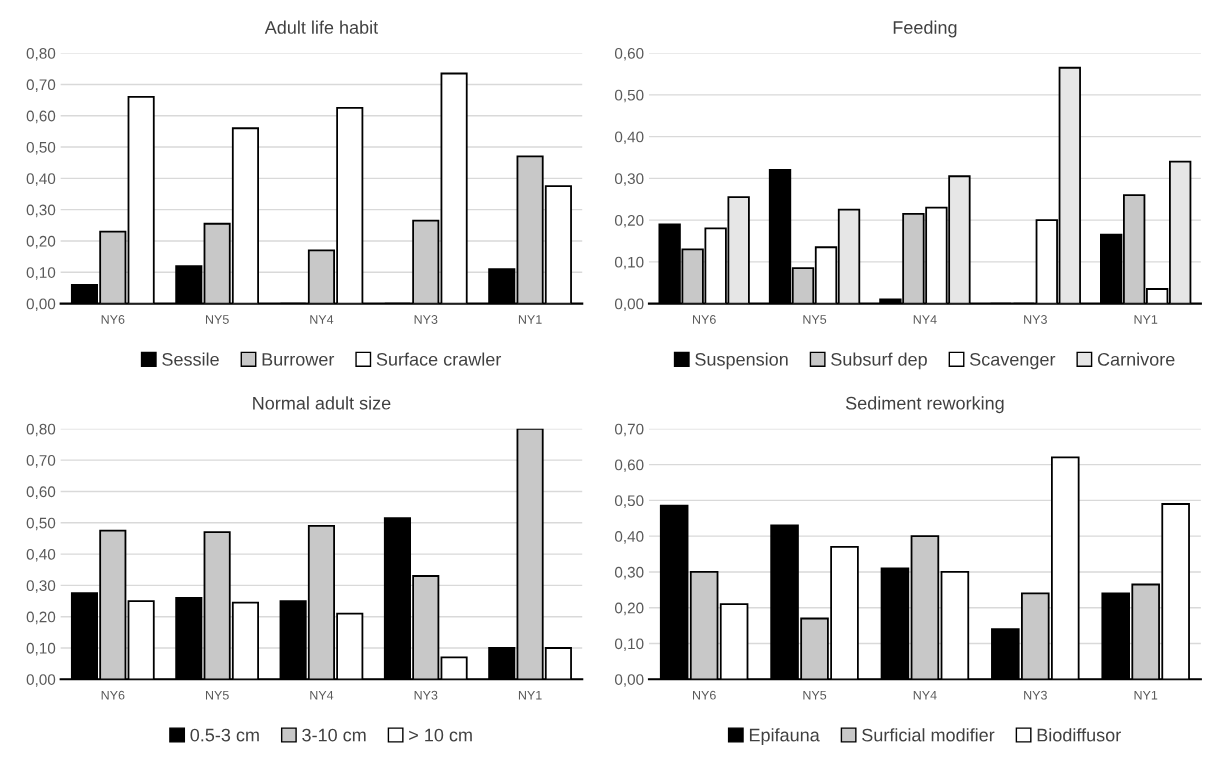 The height and width of the screenshot is (759, 1213). What do you see at coordinates (879, 361) in the screenshot?
I see `legend-label: Subsurf dep` at bounding box center [879, 361].